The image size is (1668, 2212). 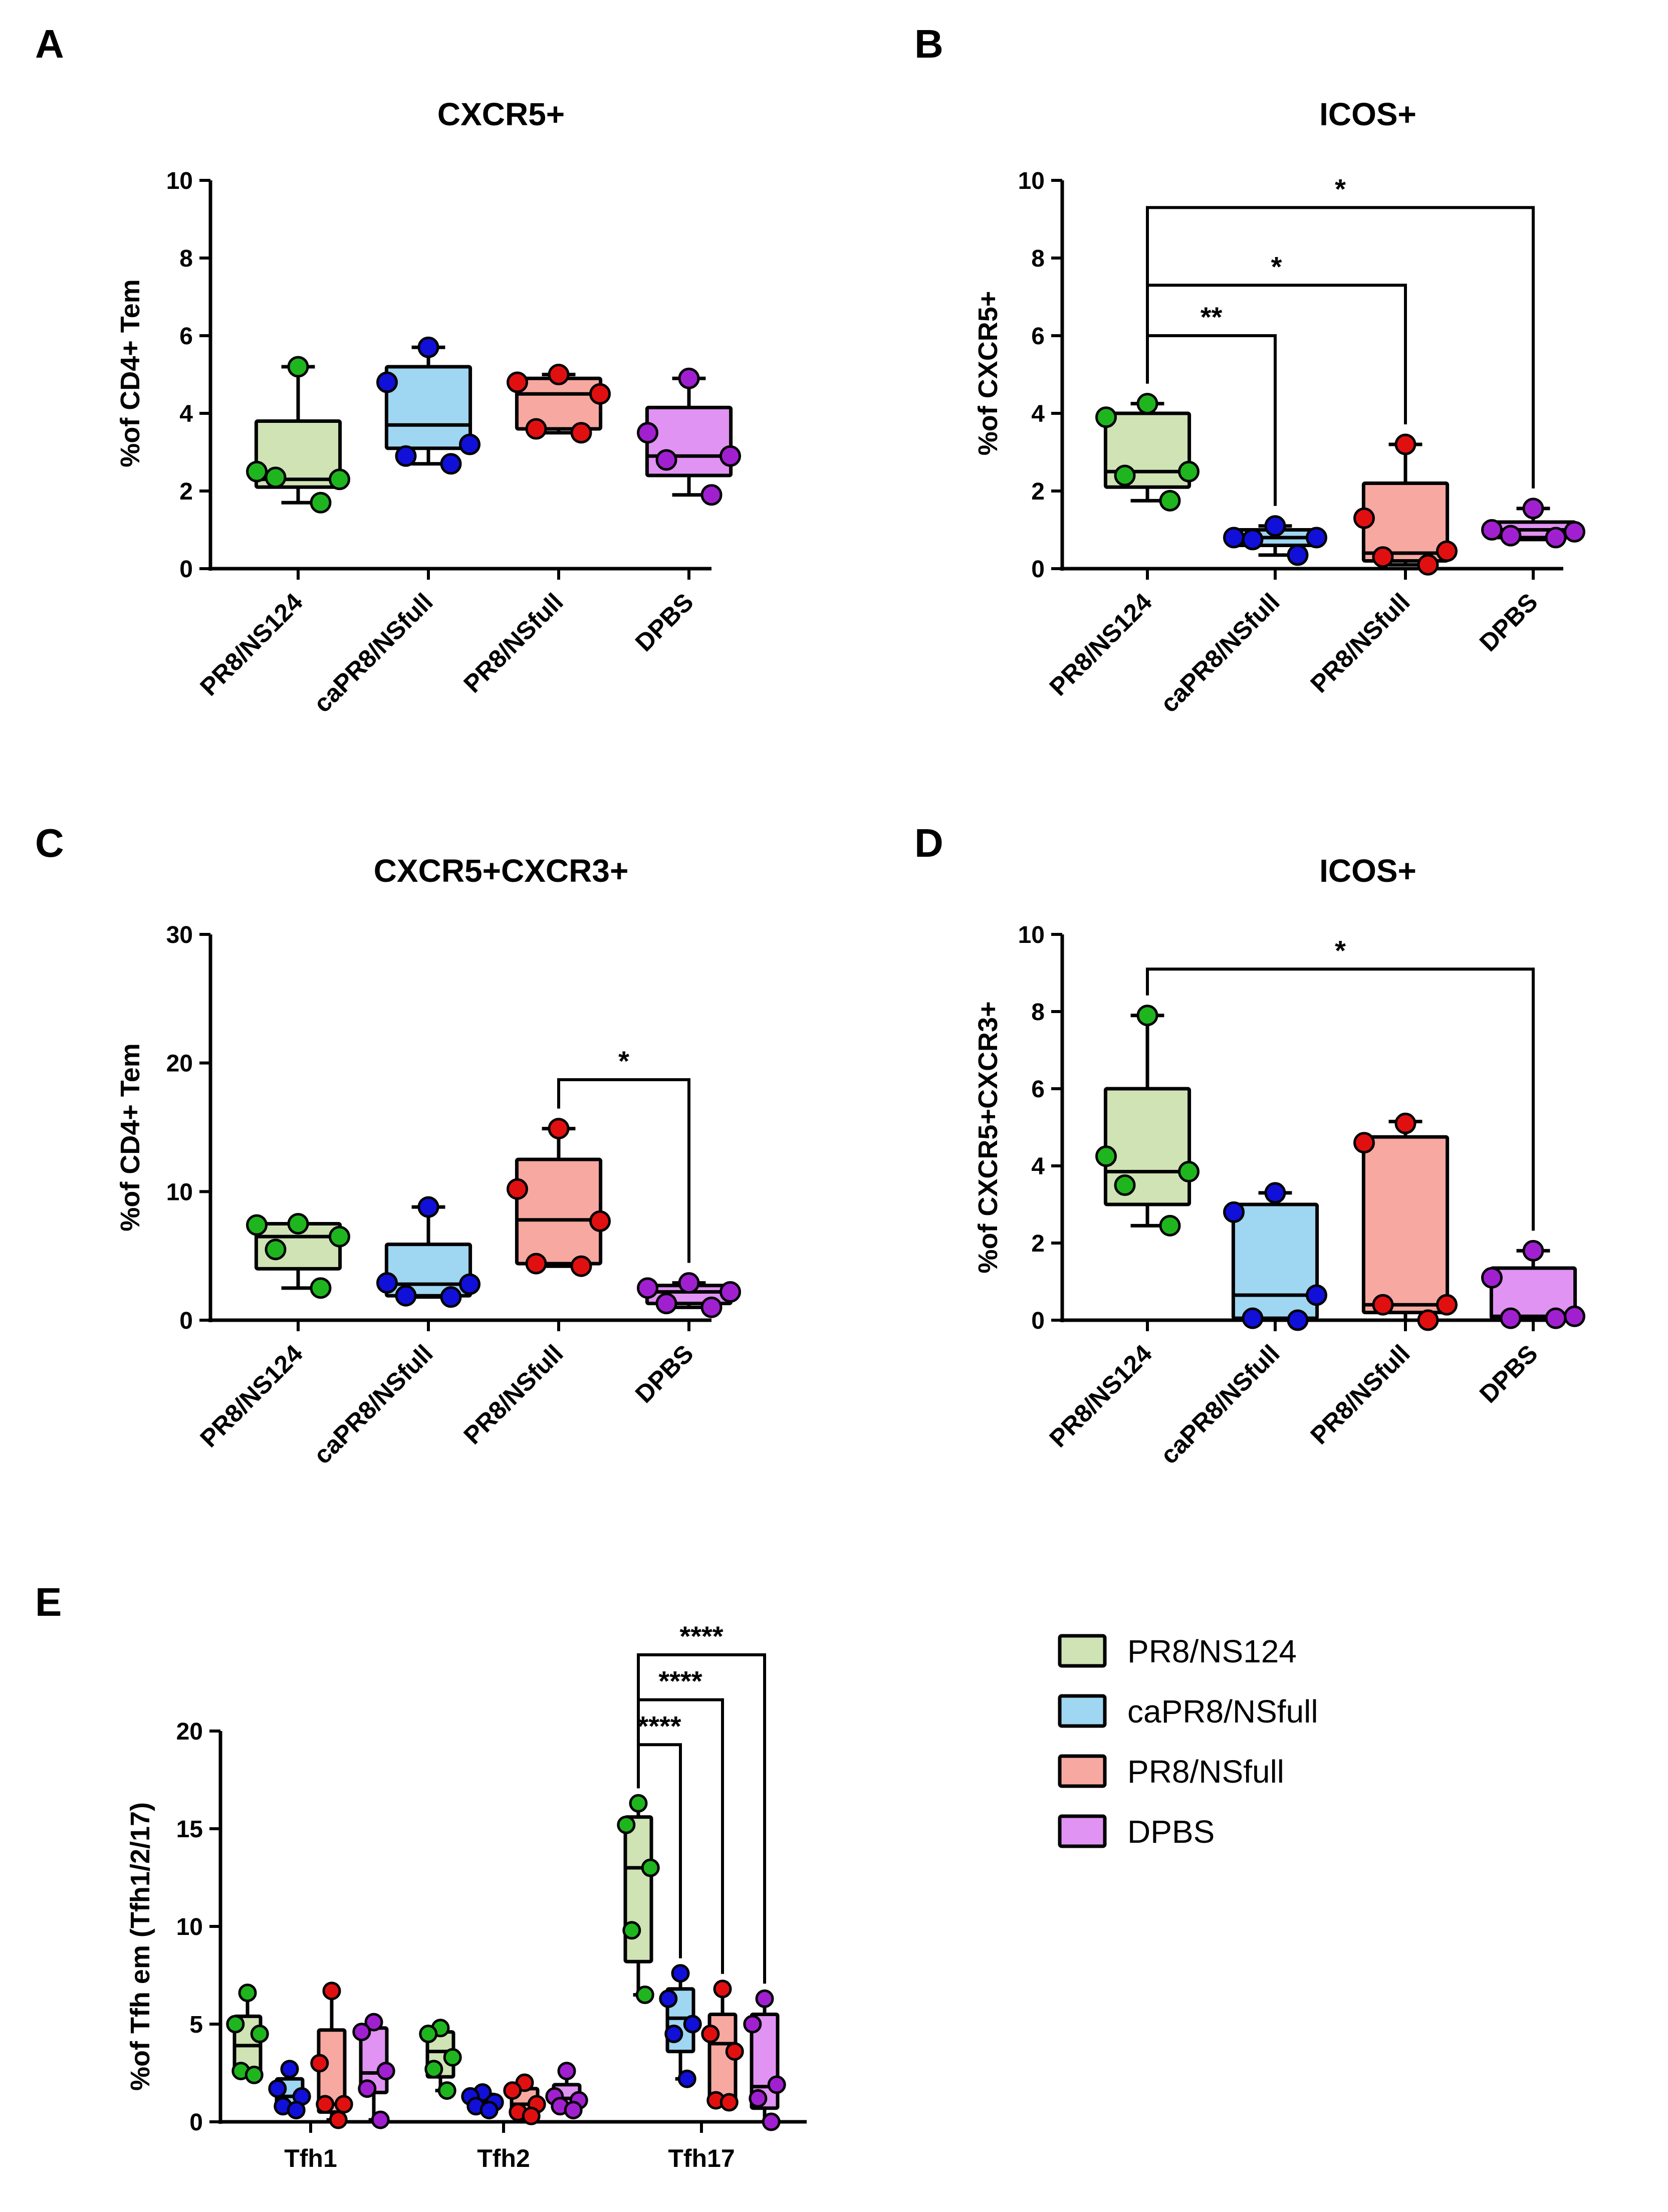 I want to click on legend-label-capr8-nsfull: caPR8/NSfull, so click(x=1222, y=1712).